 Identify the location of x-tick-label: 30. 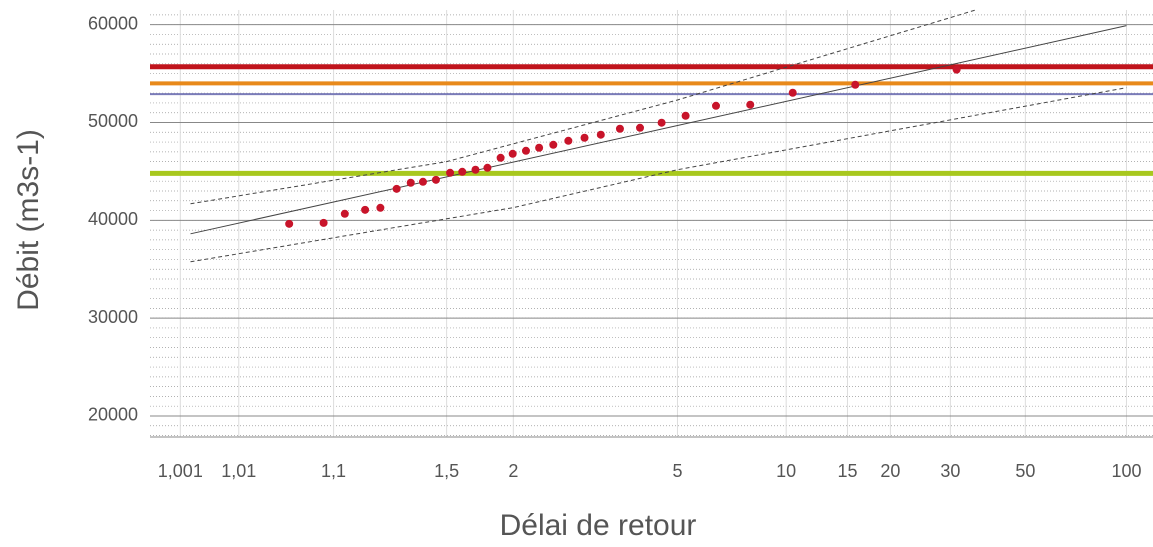
(950, 471).